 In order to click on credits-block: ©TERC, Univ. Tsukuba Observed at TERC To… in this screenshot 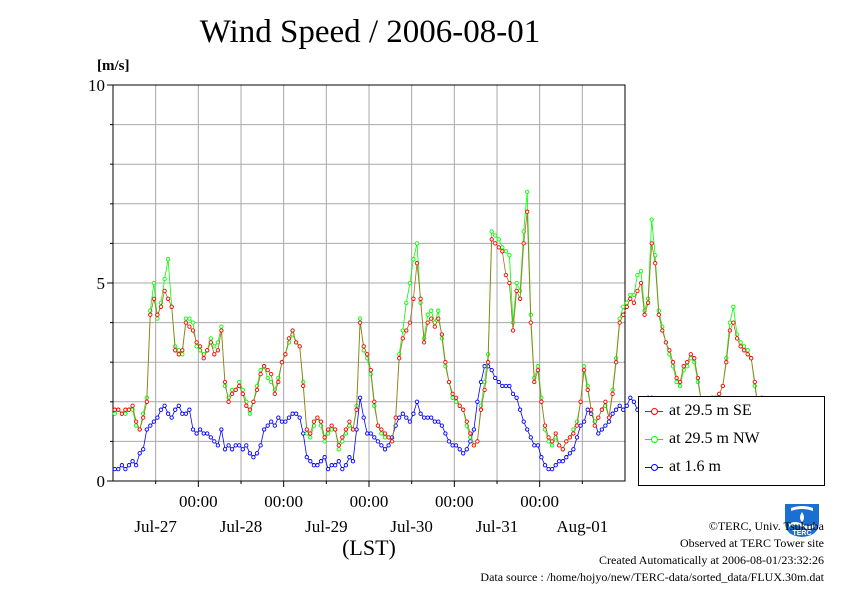, I will do `click(652, 552)`.